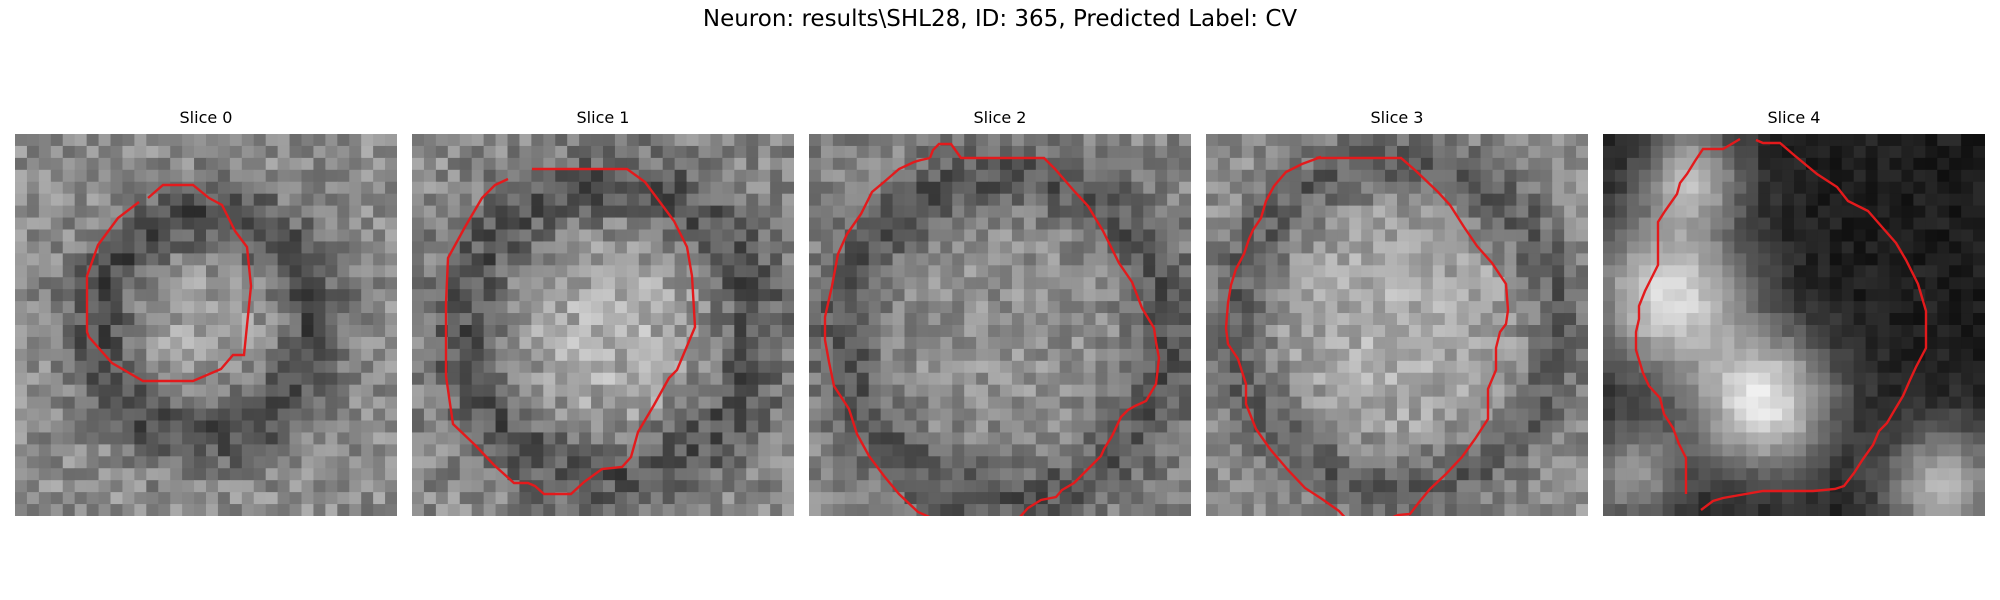 This screenshot has height=600, width=2000. Describe the element at coordinates (1814, 324) in the screenshot. I see `neuron-contour-4b` at that location.